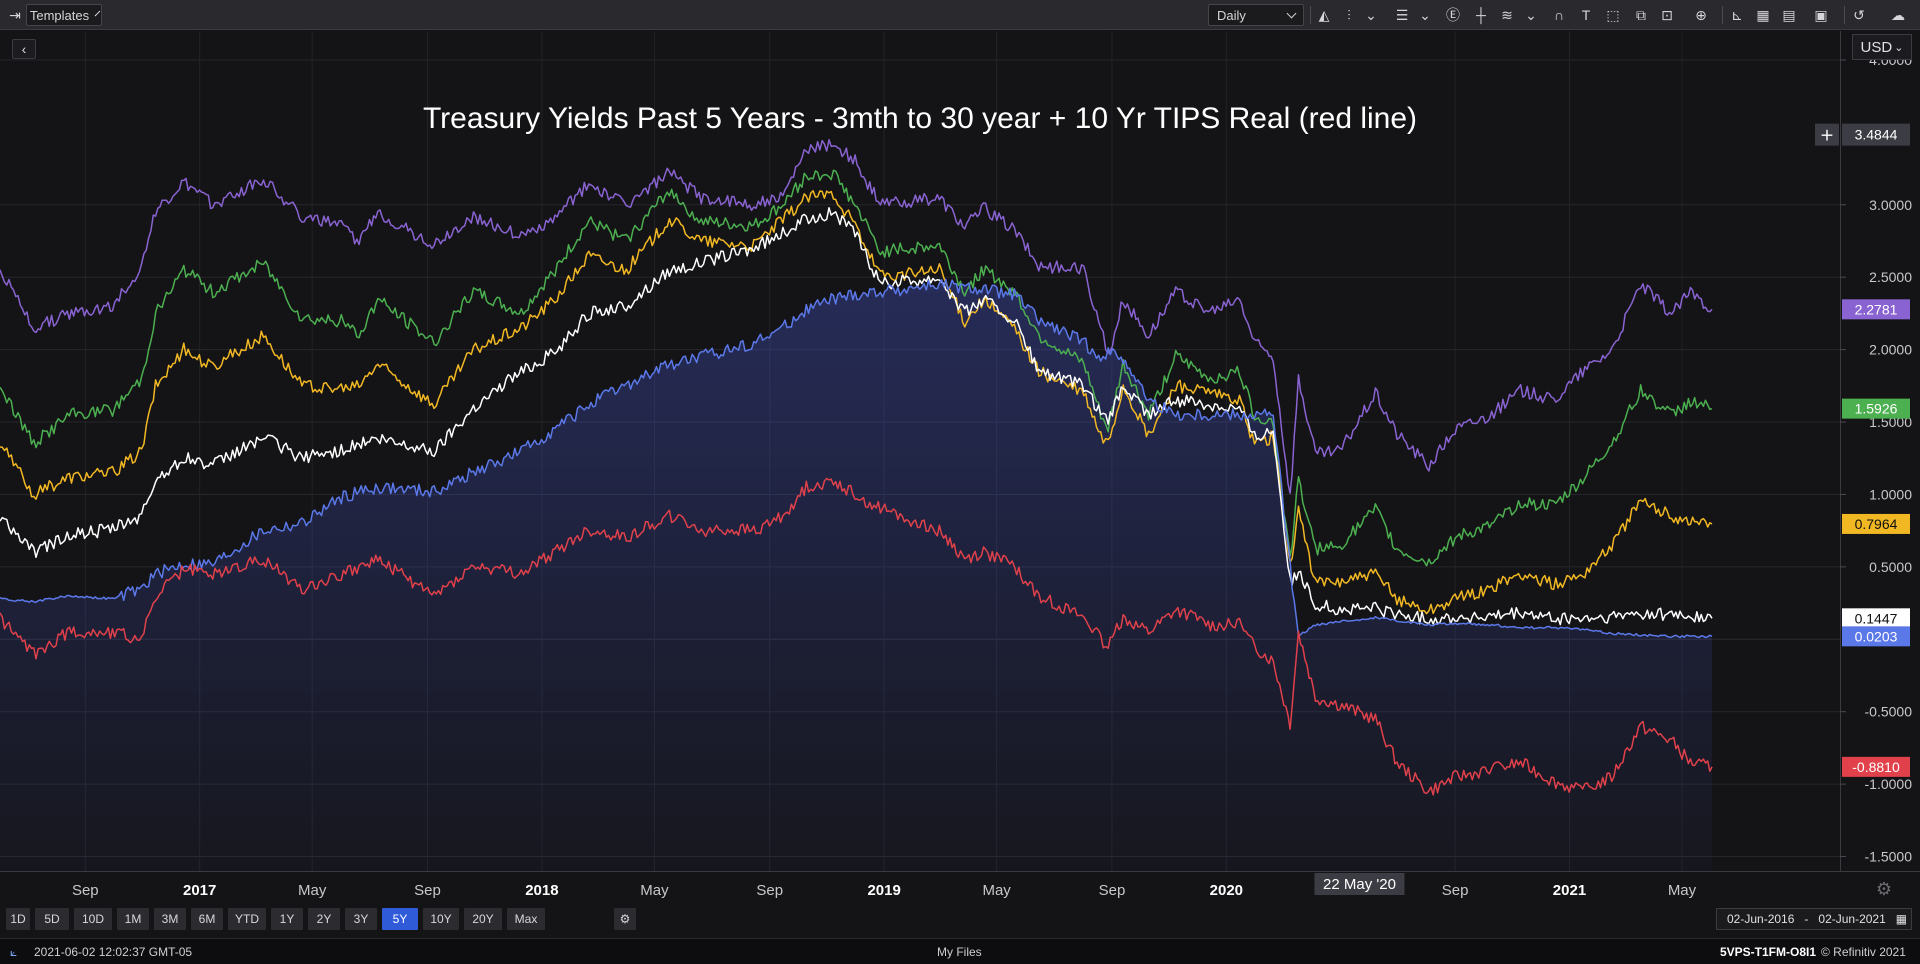 The height and width of the screenshot is (964, 1920). I want to click on y-tick-label: 2.0000, so click(1890, 350).